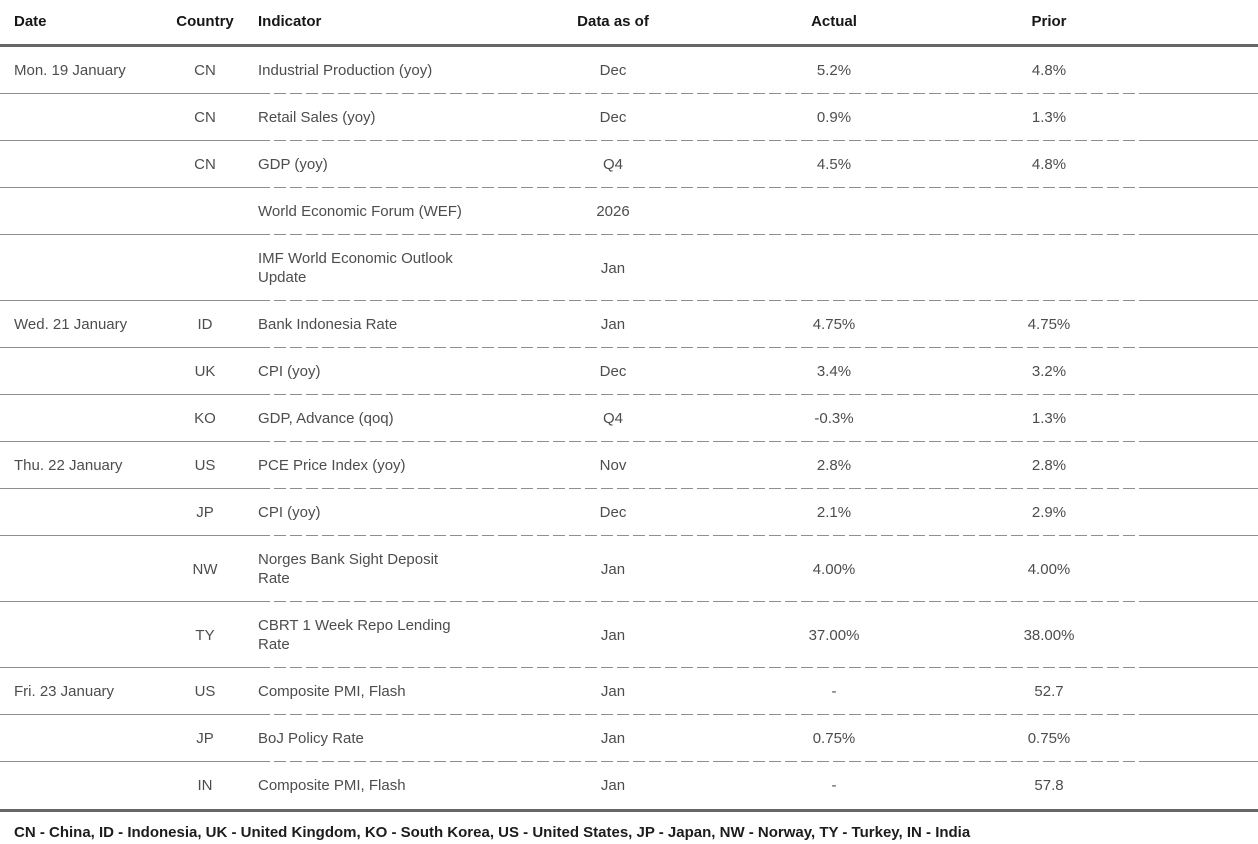  What do you see at coordinates (834, 164) in the screenshot?
I see `actual-cell: 4.5%` at bounding box center [834, 164].